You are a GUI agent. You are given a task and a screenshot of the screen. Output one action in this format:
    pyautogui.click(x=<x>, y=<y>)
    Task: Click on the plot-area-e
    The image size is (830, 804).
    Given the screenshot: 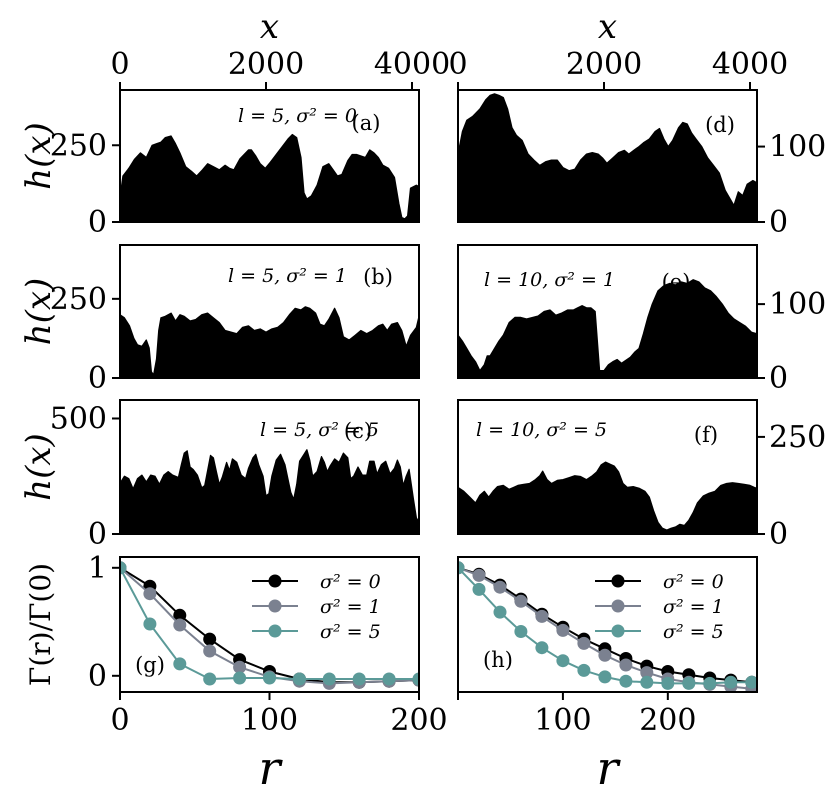 What is the action you would take?
    pyautogui.click(x=607, y=328)
    